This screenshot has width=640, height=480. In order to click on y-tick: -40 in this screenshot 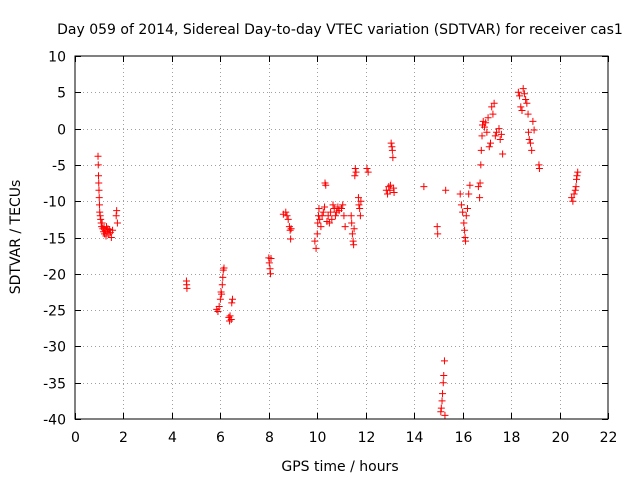, I will do `click(325, 421)`.